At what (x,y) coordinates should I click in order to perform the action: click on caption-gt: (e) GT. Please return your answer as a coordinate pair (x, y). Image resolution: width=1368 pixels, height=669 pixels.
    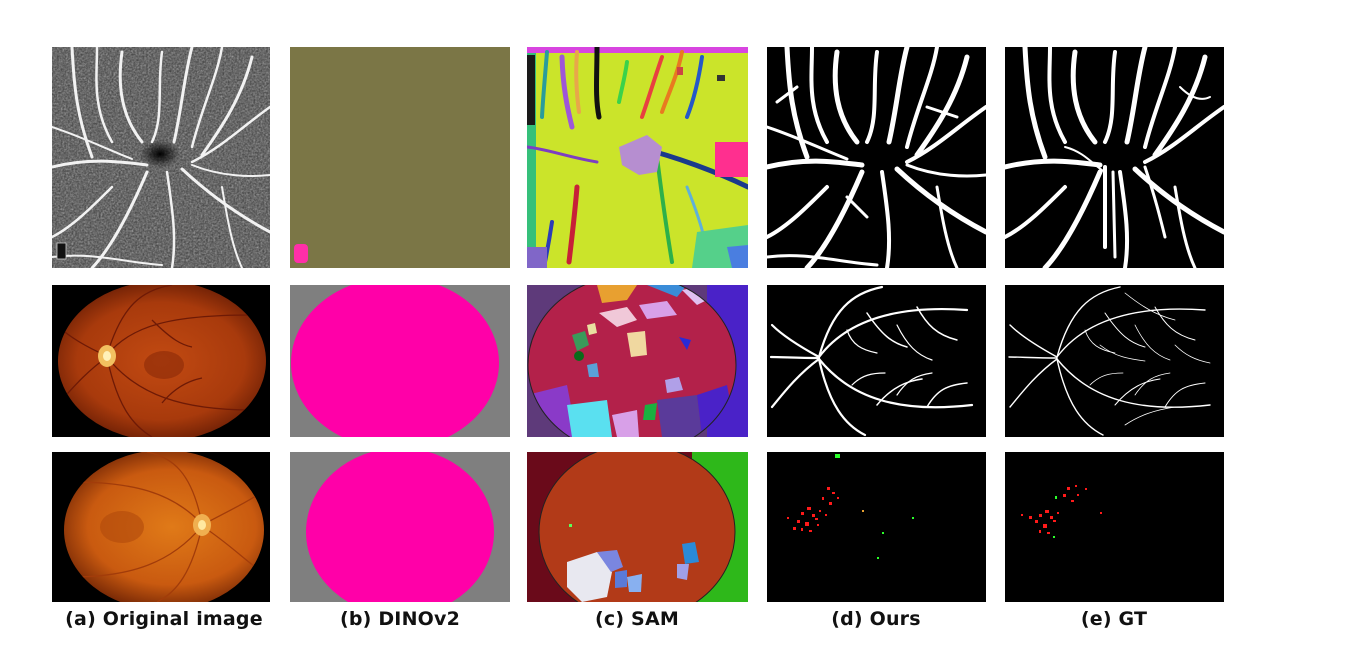
    Looking at the image, I should click on (1114, 619).